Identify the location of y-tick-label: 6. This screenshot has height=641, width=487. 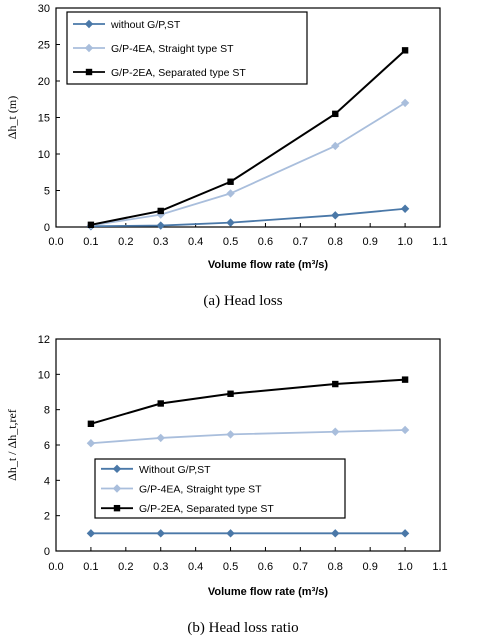
(47, 446).